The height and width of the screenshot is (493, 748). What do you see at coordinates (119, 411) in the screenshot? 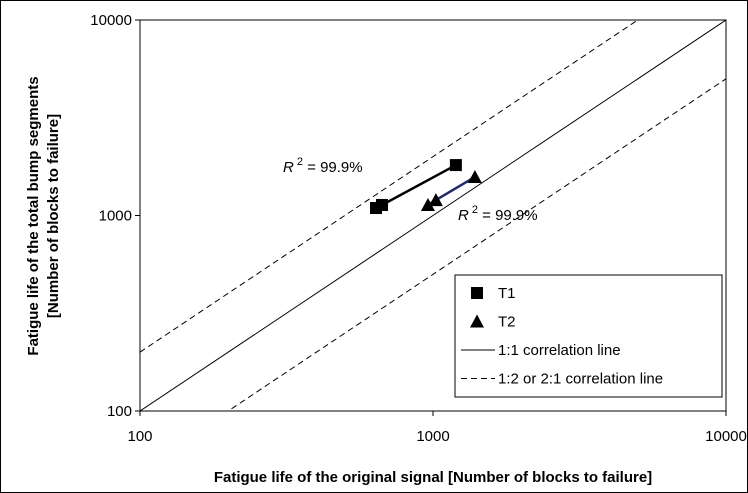
I see `y-tick-label: 100` at bounding box center [119, 411].